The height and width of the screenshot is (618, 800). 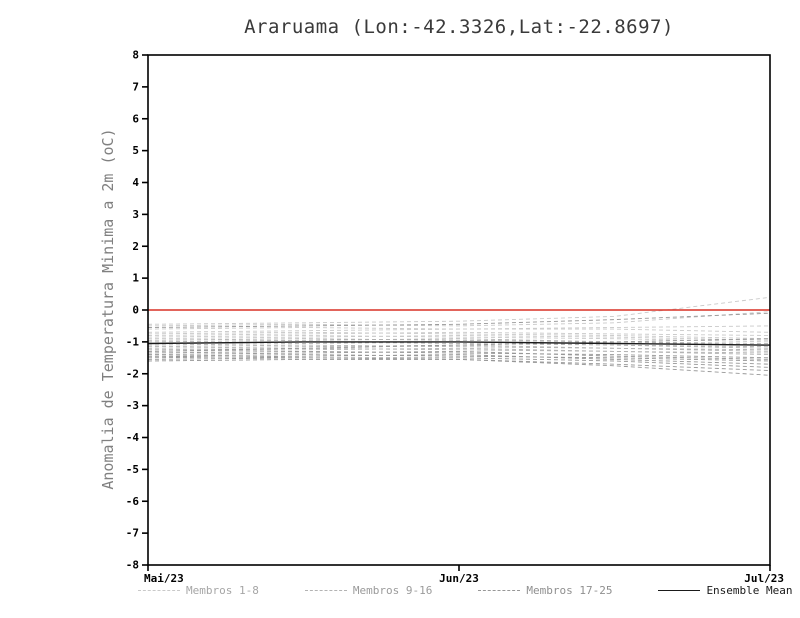 What do you see at coordinates (135, 310) in the screenshot?
I see `y-tick-label: 0` at bounding box center [135, 310].